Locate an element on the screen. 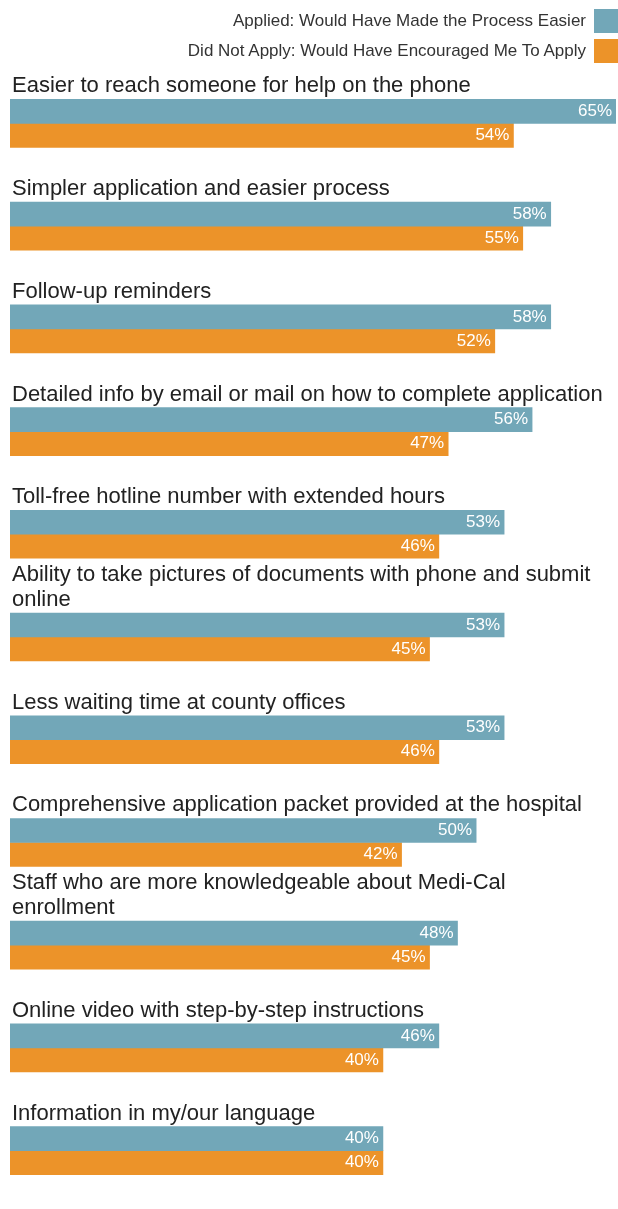 The width and height of the screenshot is (618, 1209). y-tick-label: Follow-up reminders is located at coordinates (112, 290).